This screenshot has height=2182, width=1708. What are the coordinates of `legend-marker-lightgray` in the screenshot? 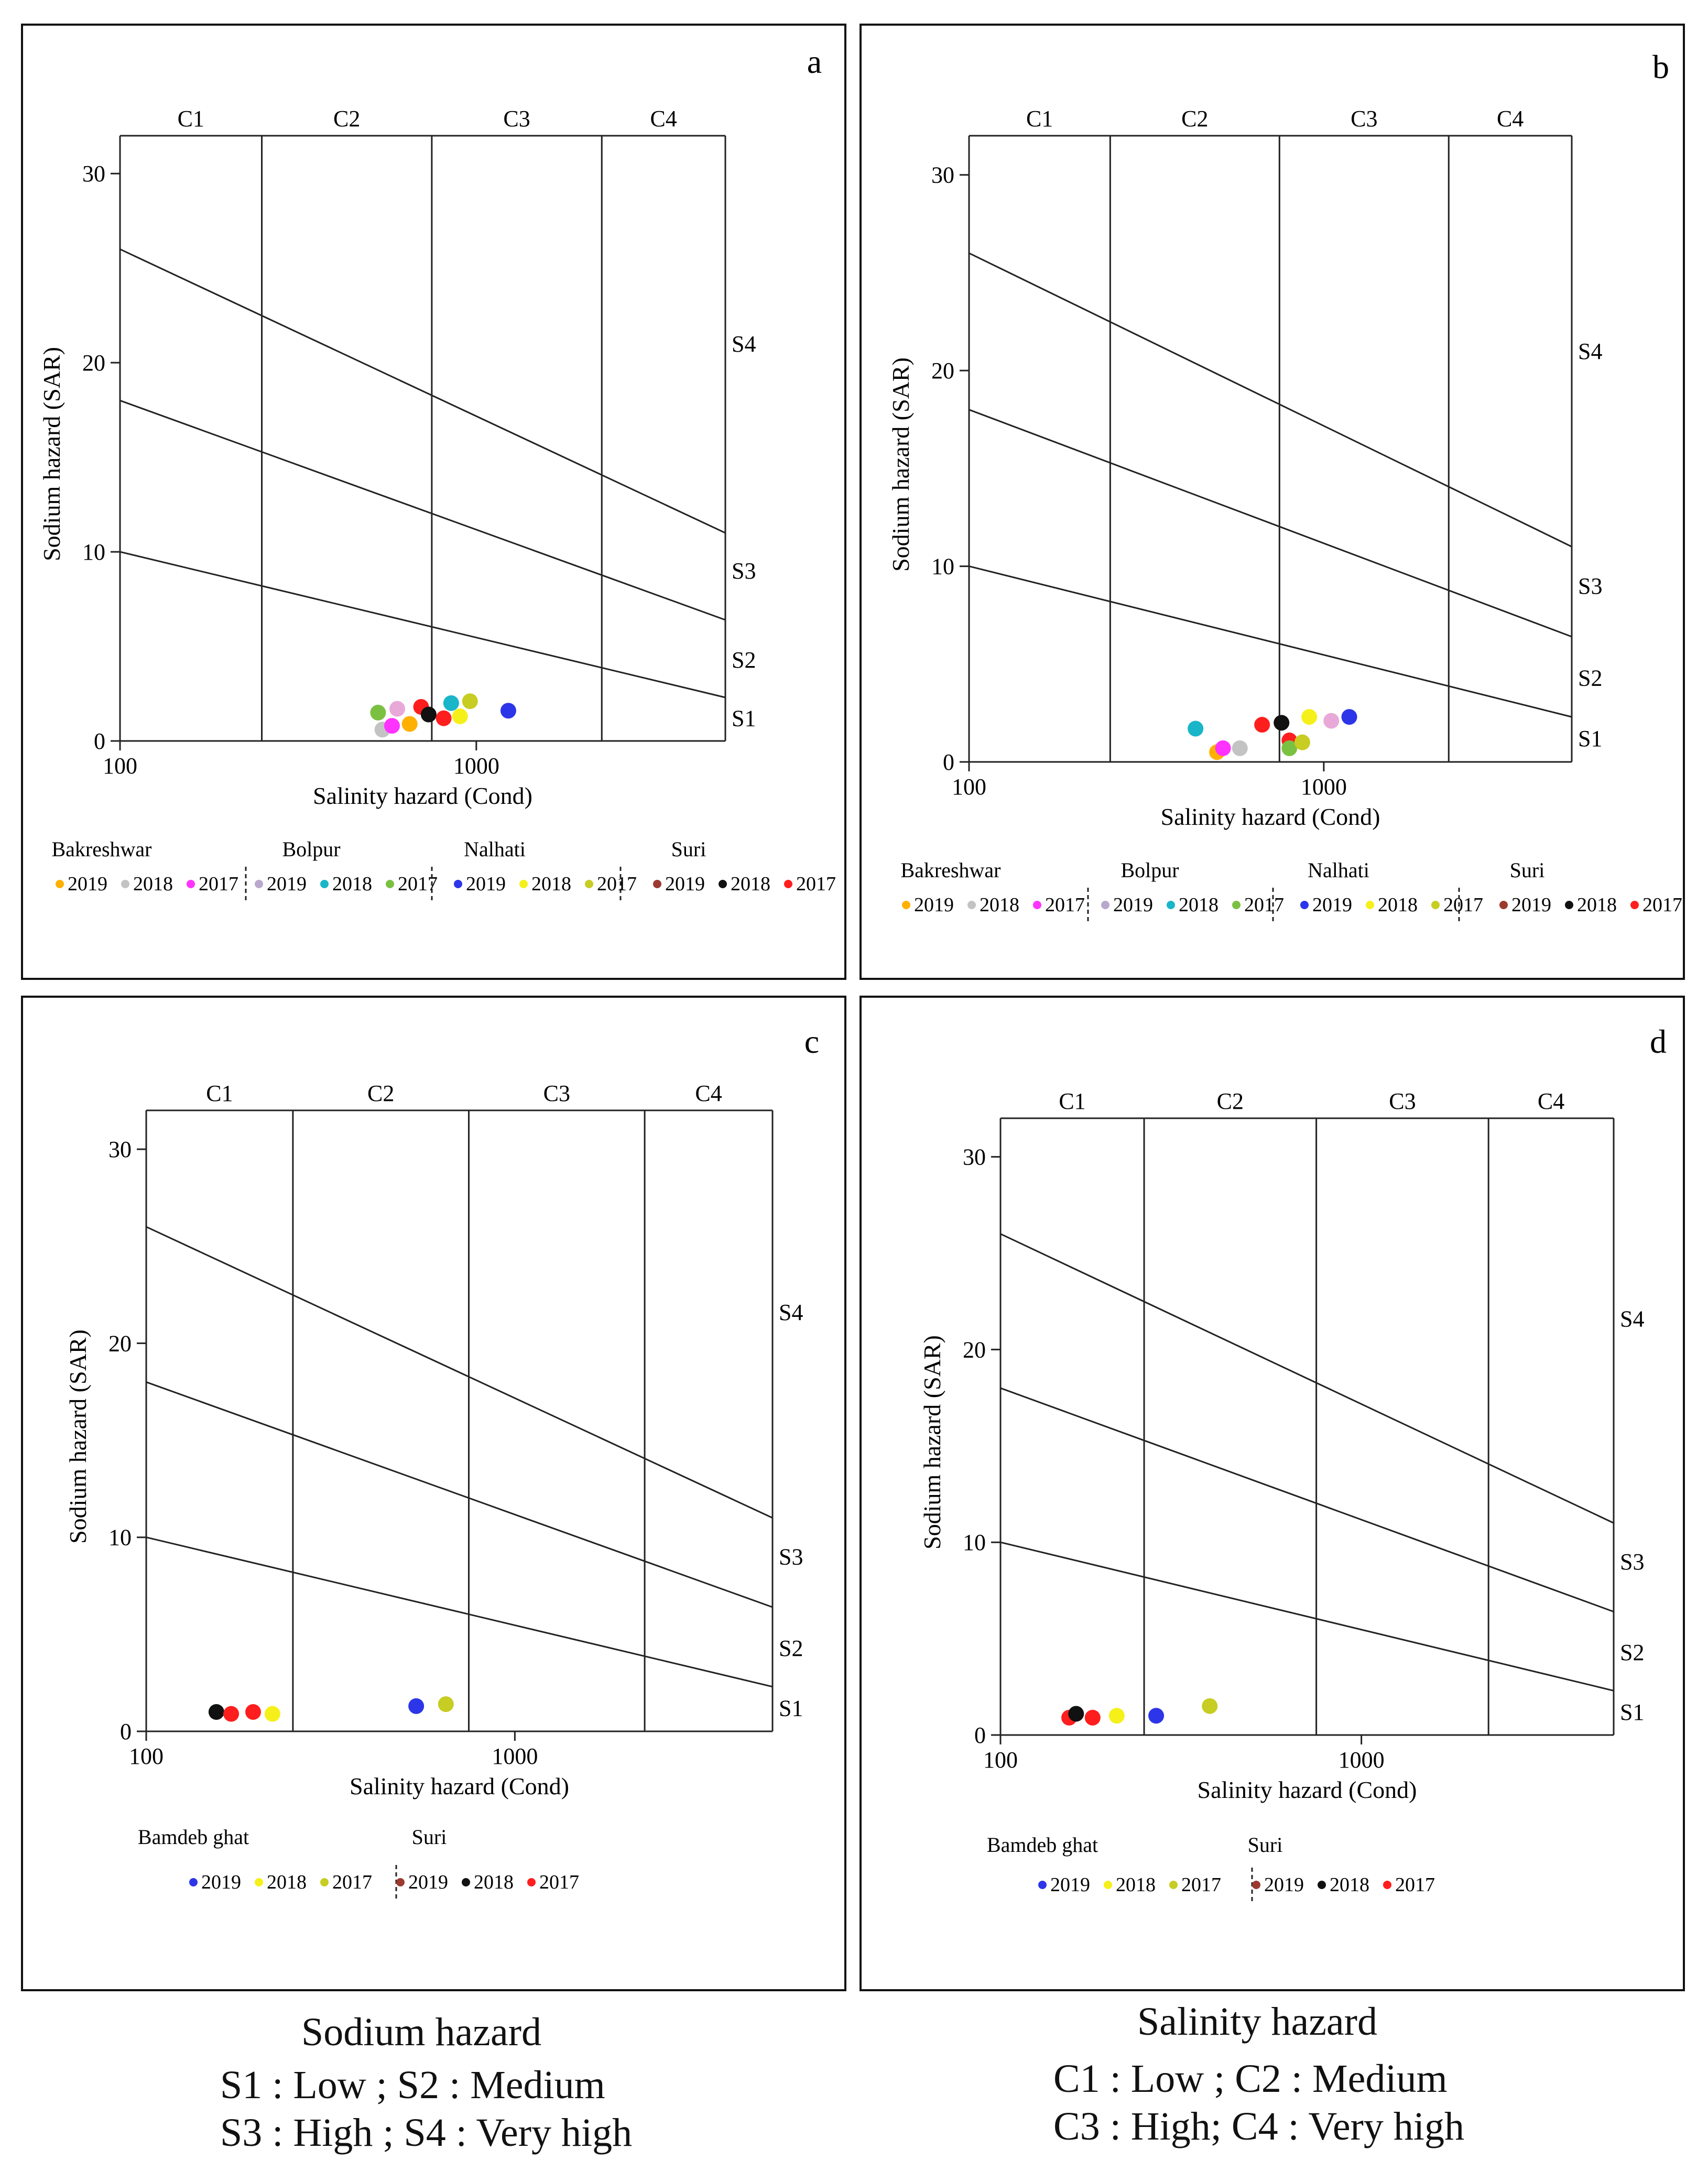 It's located at (971, 905).